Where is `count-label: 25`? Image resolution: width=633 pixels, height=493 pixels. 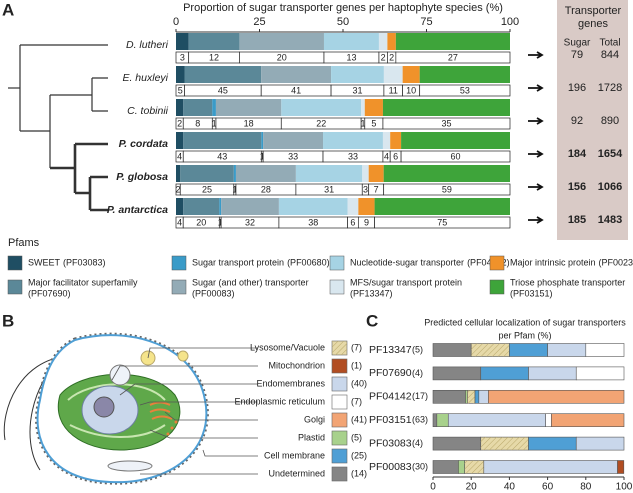
count-label: 25 is located at coordinates (207, 189).